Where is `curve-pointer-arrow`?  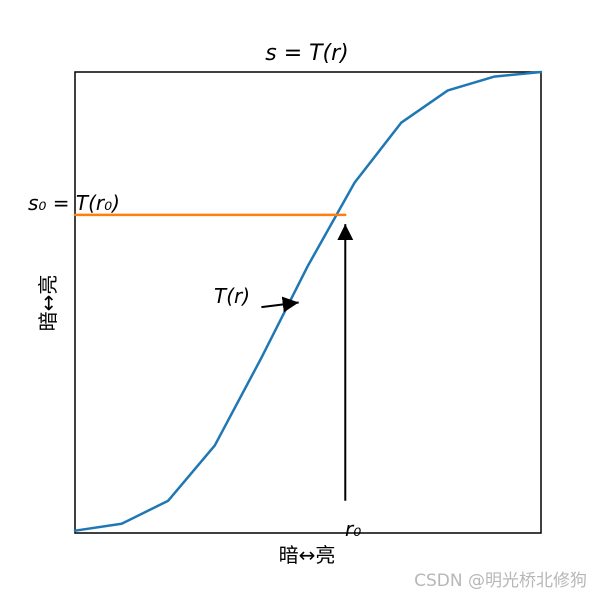 curve-pointer-arrow is located at coordinates (280, 304).